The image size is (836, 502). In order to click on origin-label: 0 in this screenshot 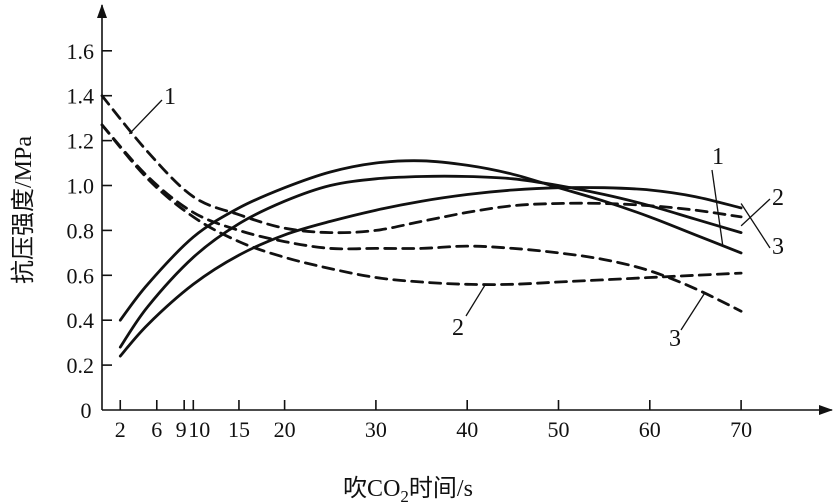, I will do `click(86, 410)`.